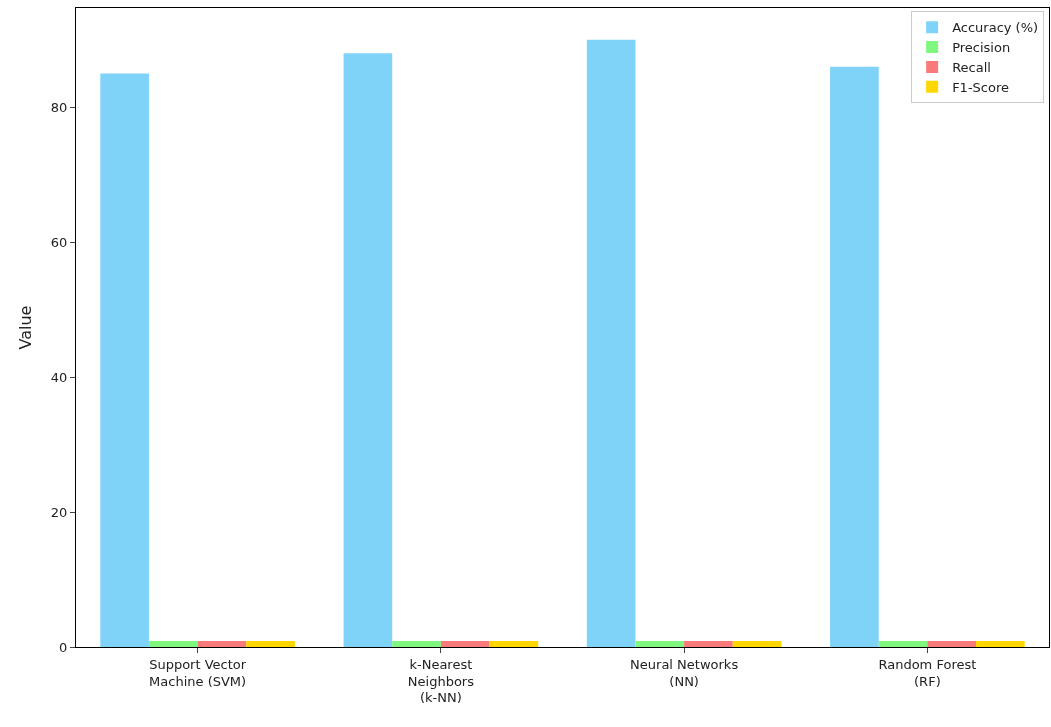  Describe the element at coordinates (59, 242) in the screenshot. I see `y-tick-label: 60` at that location.